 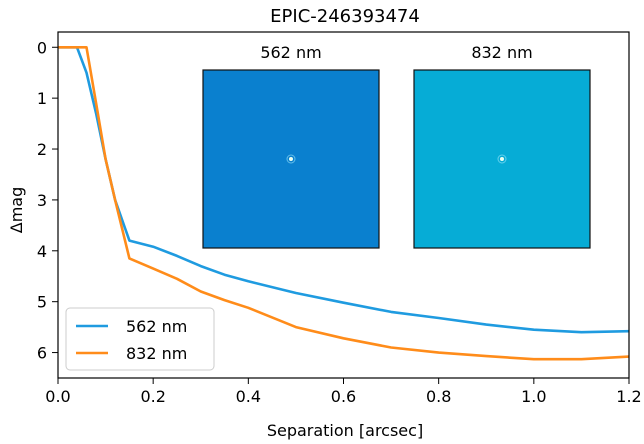 What do you see at coordinates (42, 149) in the screenshot?
I see `y-tick-label: 2` at bounding box center [42, 149].